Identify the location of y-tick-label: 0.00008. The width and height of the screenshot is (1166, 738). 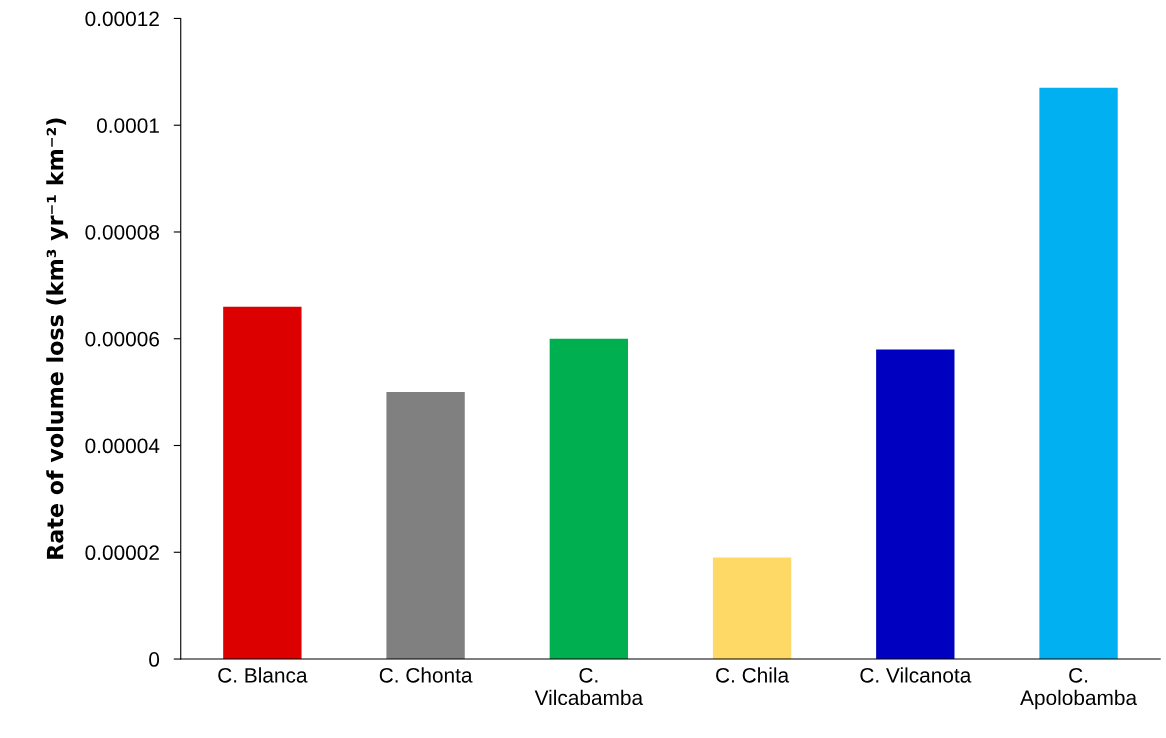
(122, 232).